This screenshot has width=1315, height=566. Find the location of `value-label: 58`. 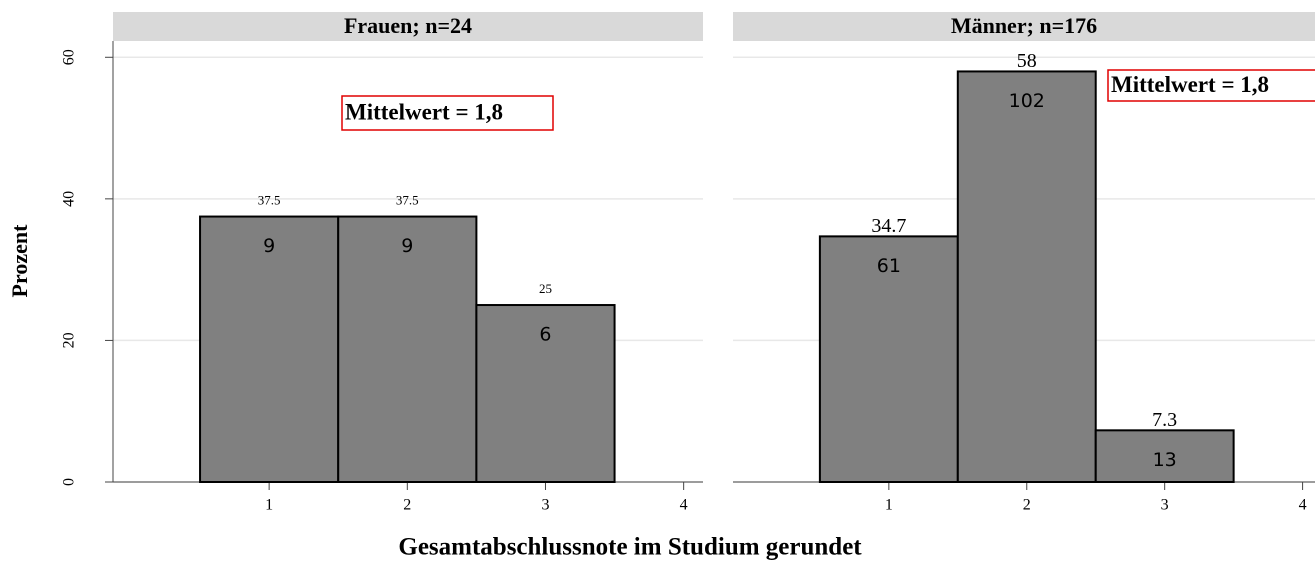

value-label: 58 is located at coordinates (1027, 61).